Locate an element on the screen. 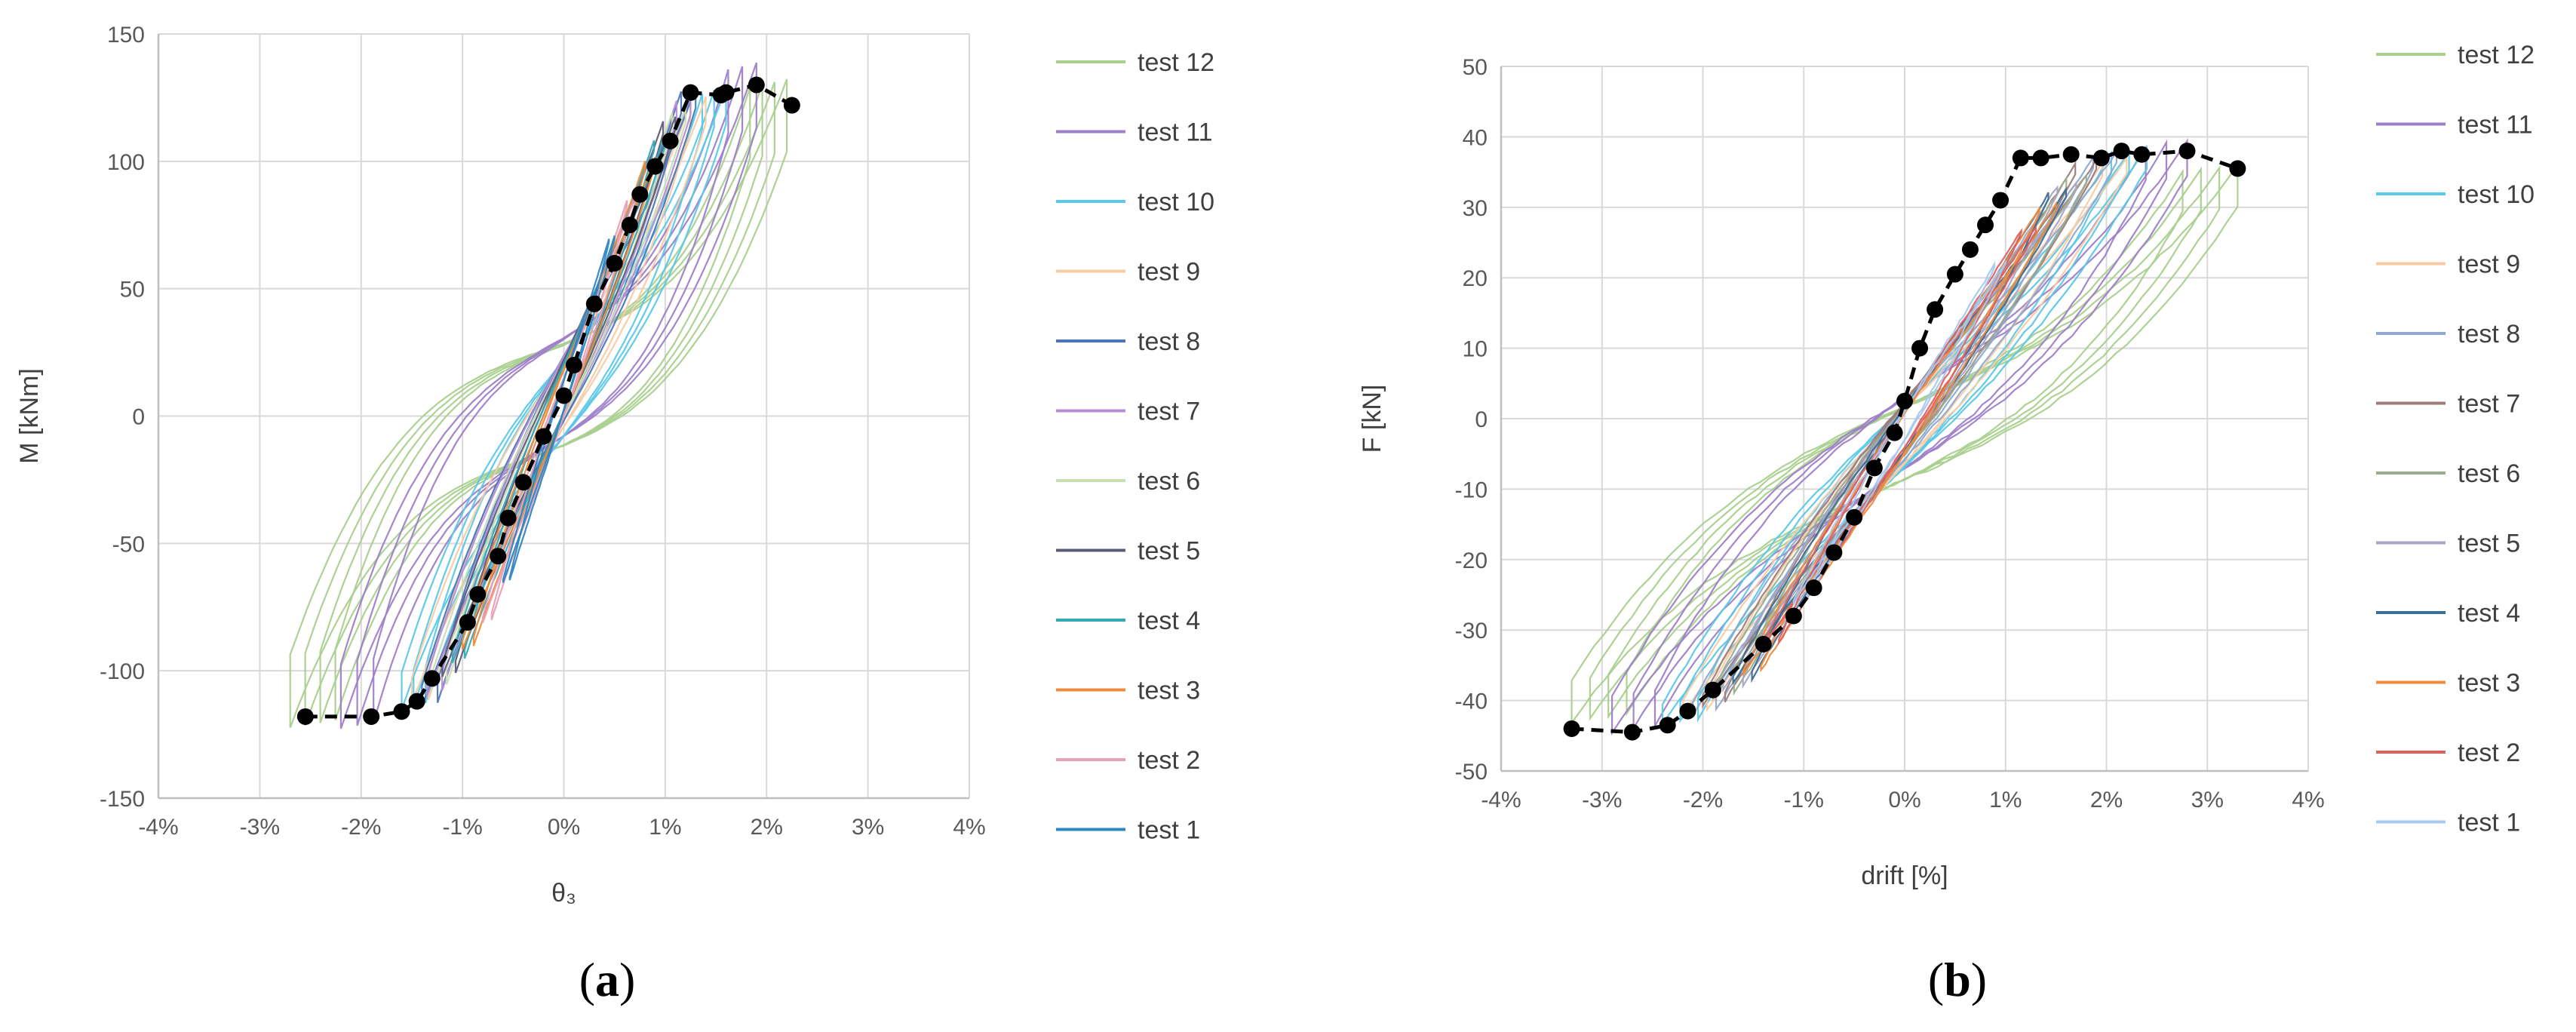 This screenshot has width=2576, height=1032. panel-label-letter: a is located at coordinates (607, 979).